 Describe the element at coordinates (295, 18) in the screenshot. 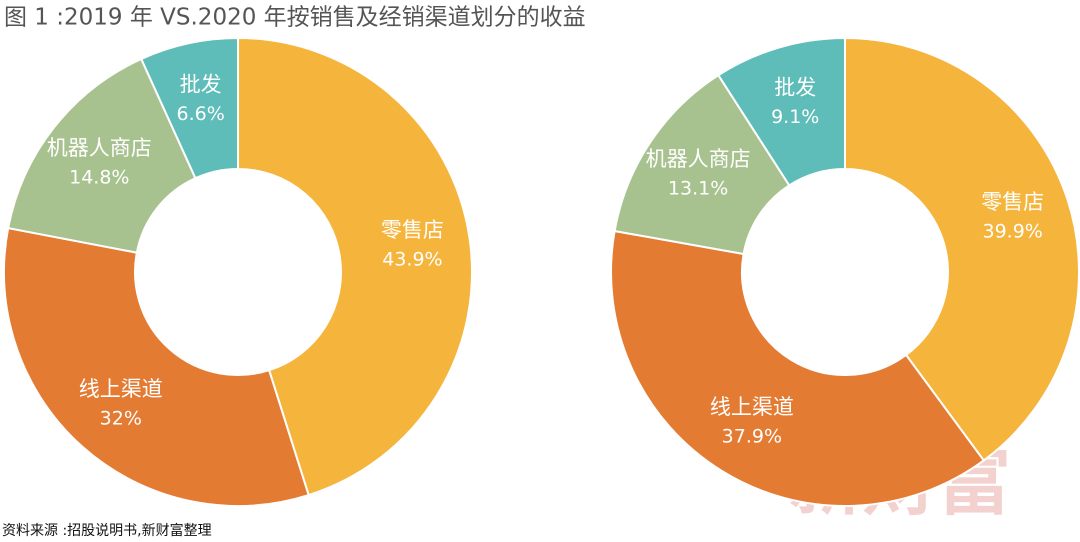

I see `page-title: 图 1 :2019 年 VS.2020 年按销售及经销渠道划分的收益` at that location.